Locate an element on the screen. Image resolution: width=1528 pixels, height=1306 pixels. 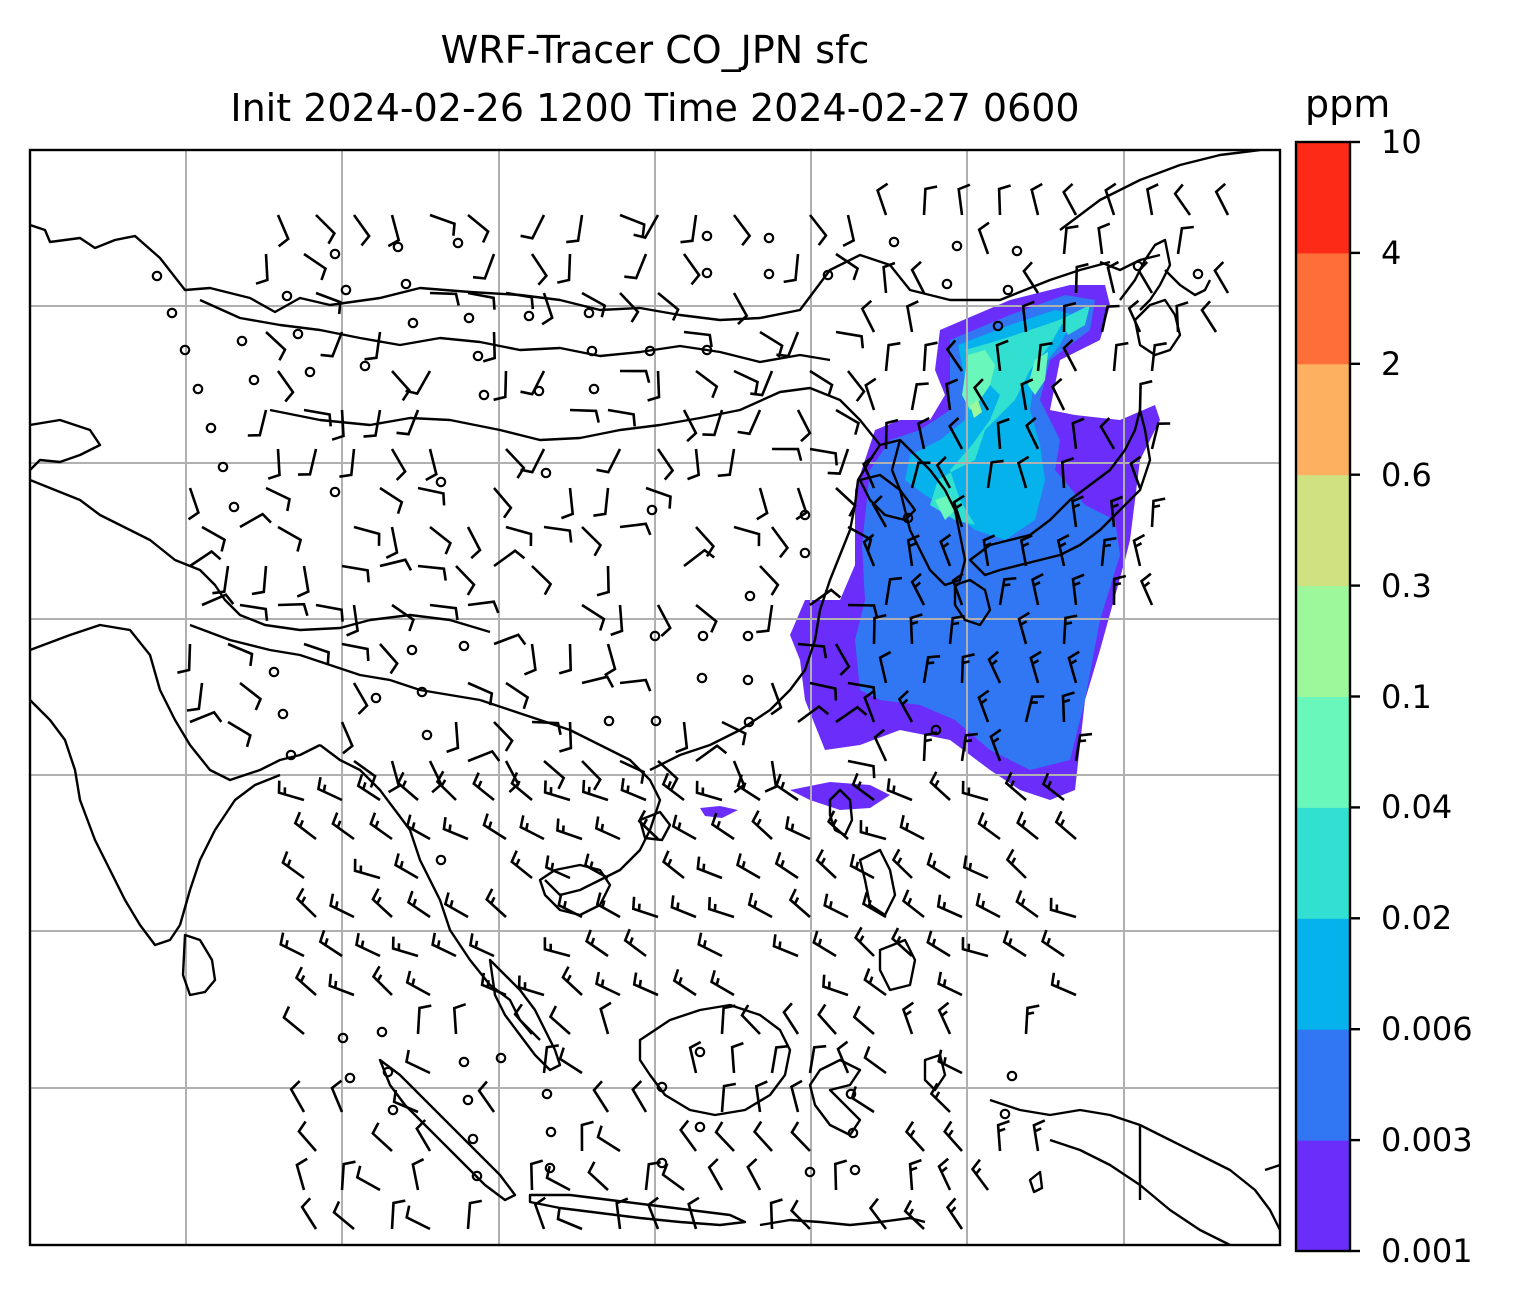
india-west-coast is located at coordinates (105, 823).